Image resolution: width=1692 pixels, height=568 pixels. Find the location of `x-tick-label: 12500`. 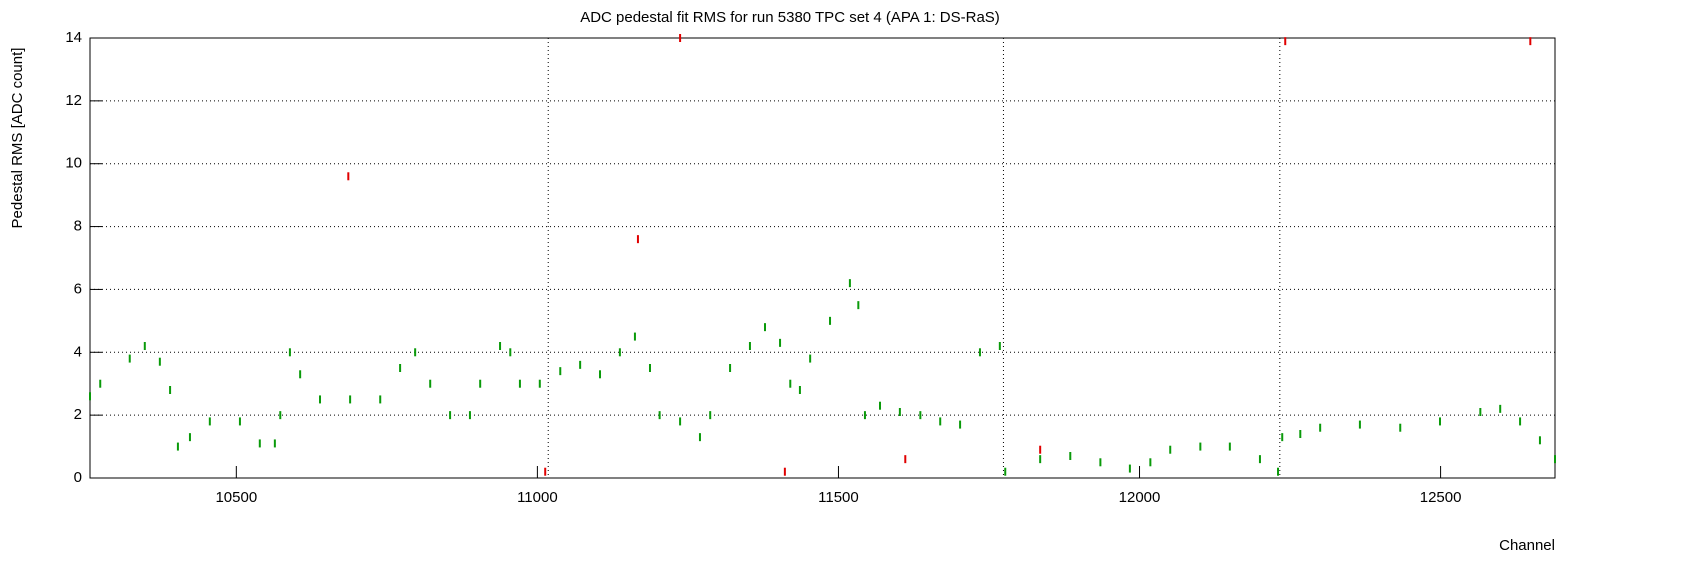

x-tick-label: 12500 is located at coordinates (1441, 497).